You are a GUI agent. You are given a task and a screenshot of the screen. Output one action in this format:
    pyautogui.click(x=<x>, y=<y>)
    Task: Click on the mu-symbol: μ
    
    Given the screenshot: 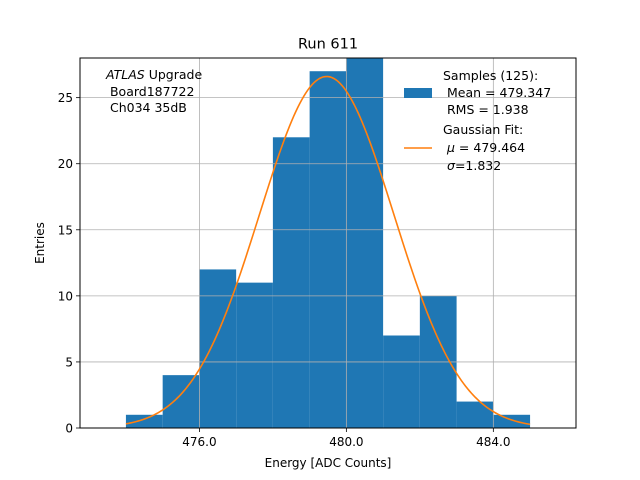 What is the action you would take?
    pyautogui.click(x=450, y=147)
    